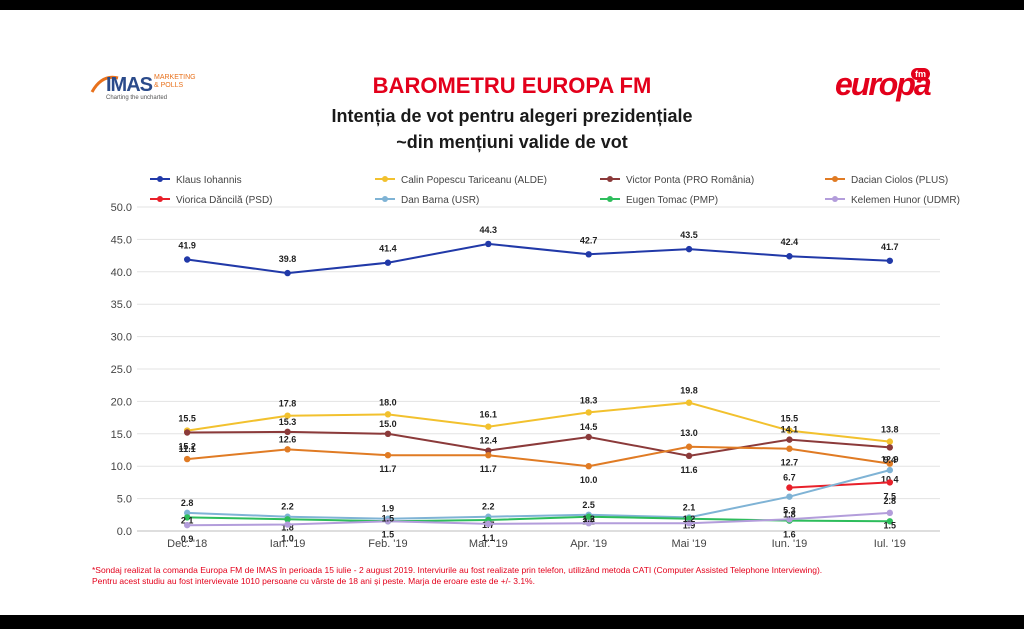 This screenshot has width=1024, height=629. Describe the element at coordinates (124, 500) in the screenshot. I see `y-tick-label: 5.0` at that location.